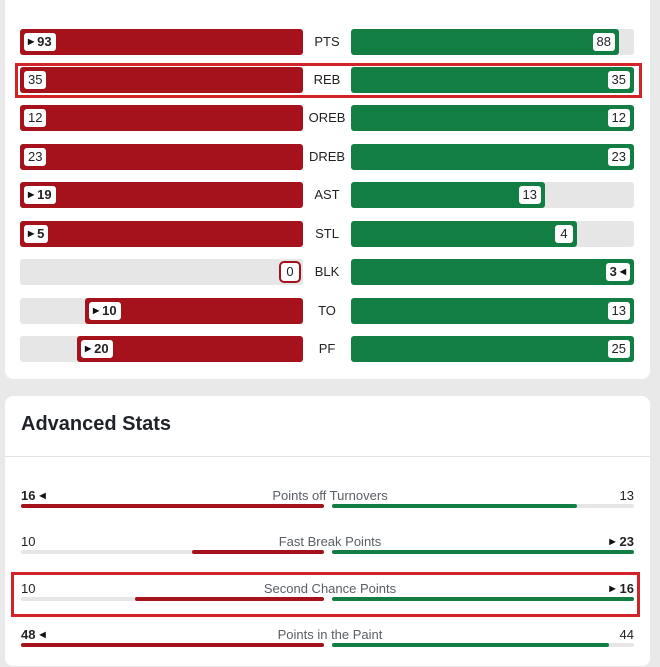 This screenshot has height=667, width=660. I want to click on left-team-value-text: 5, so click(41, 233).